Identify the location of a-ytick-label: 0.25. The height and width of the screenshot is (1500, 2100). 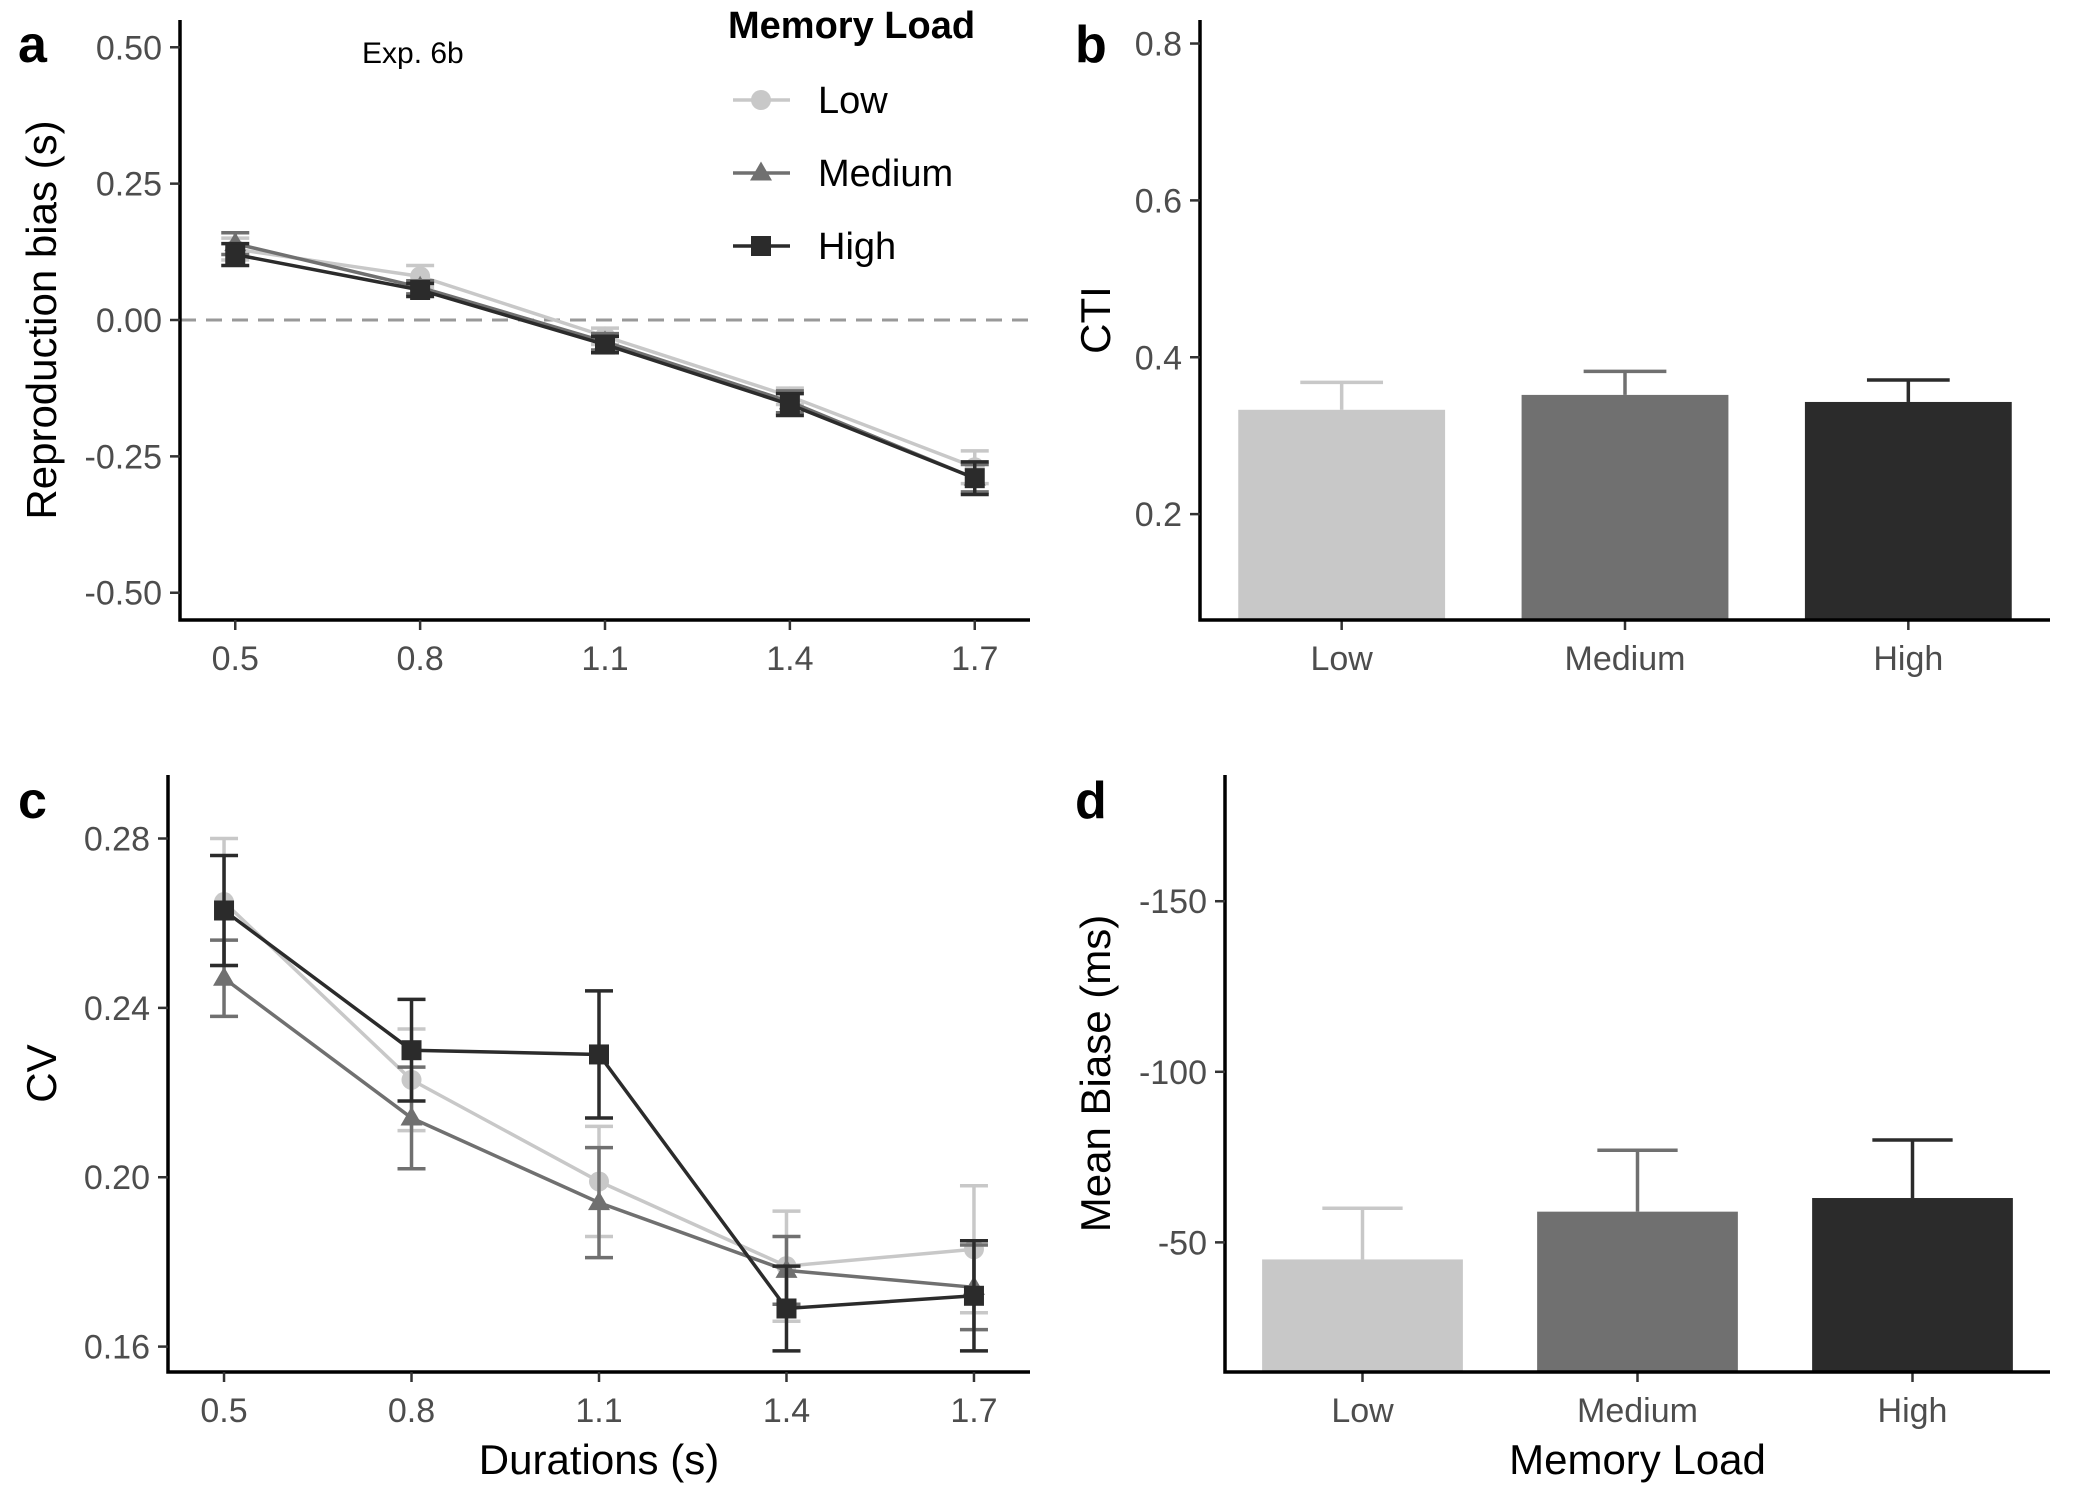
(129, 185).